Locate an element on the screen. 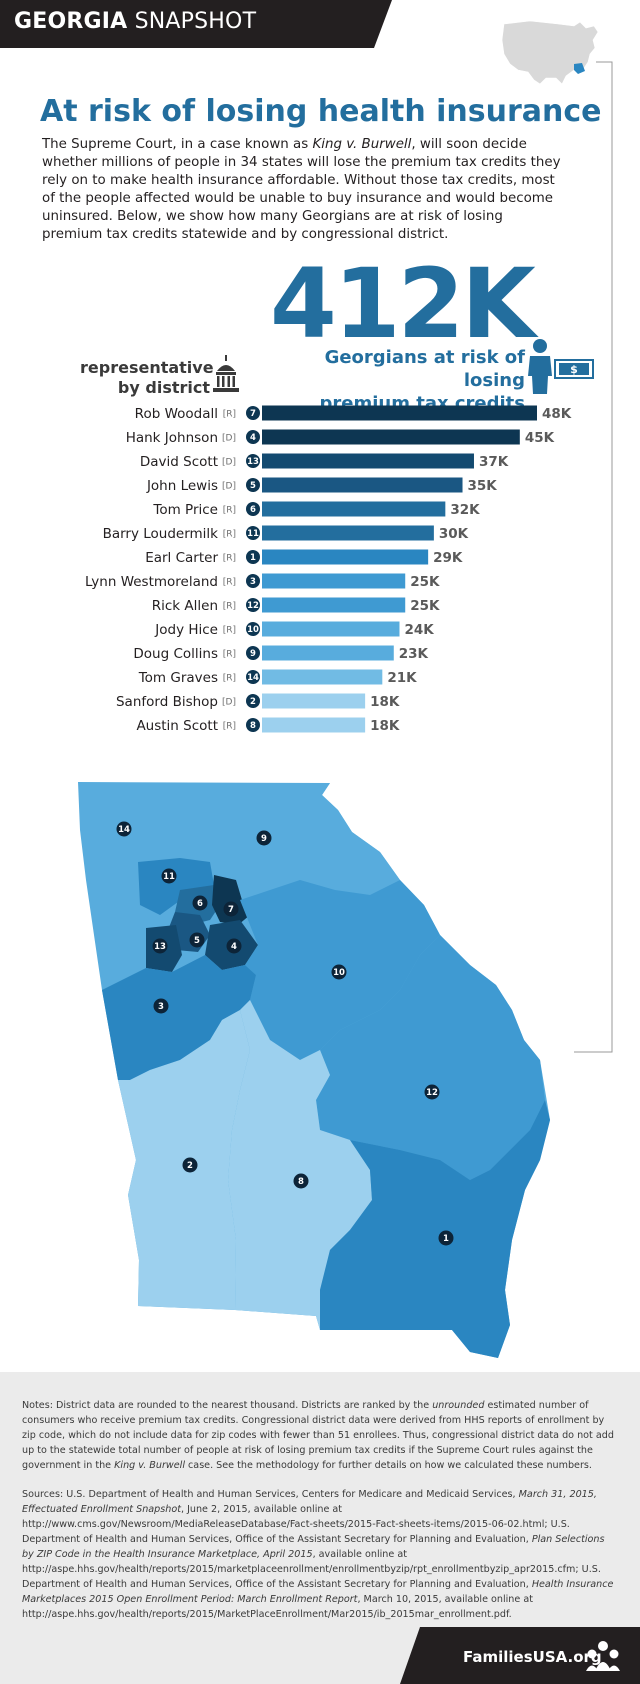  representative-name: Doug Collins is located at coordinates (175, 654).